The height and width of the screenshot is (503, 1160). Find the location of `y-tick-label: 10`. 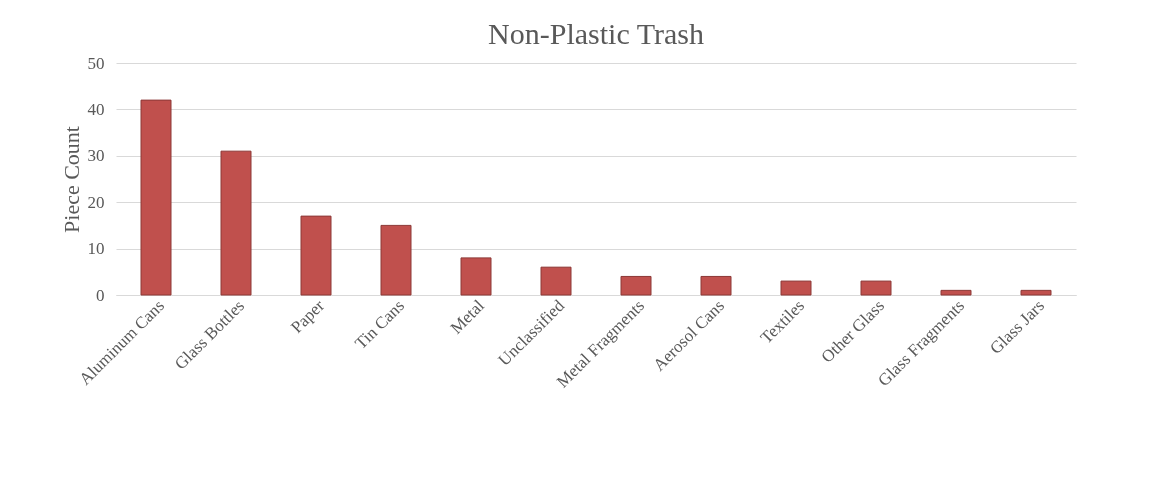

y-tick-label: 10 is located at coordinates (96, 249).